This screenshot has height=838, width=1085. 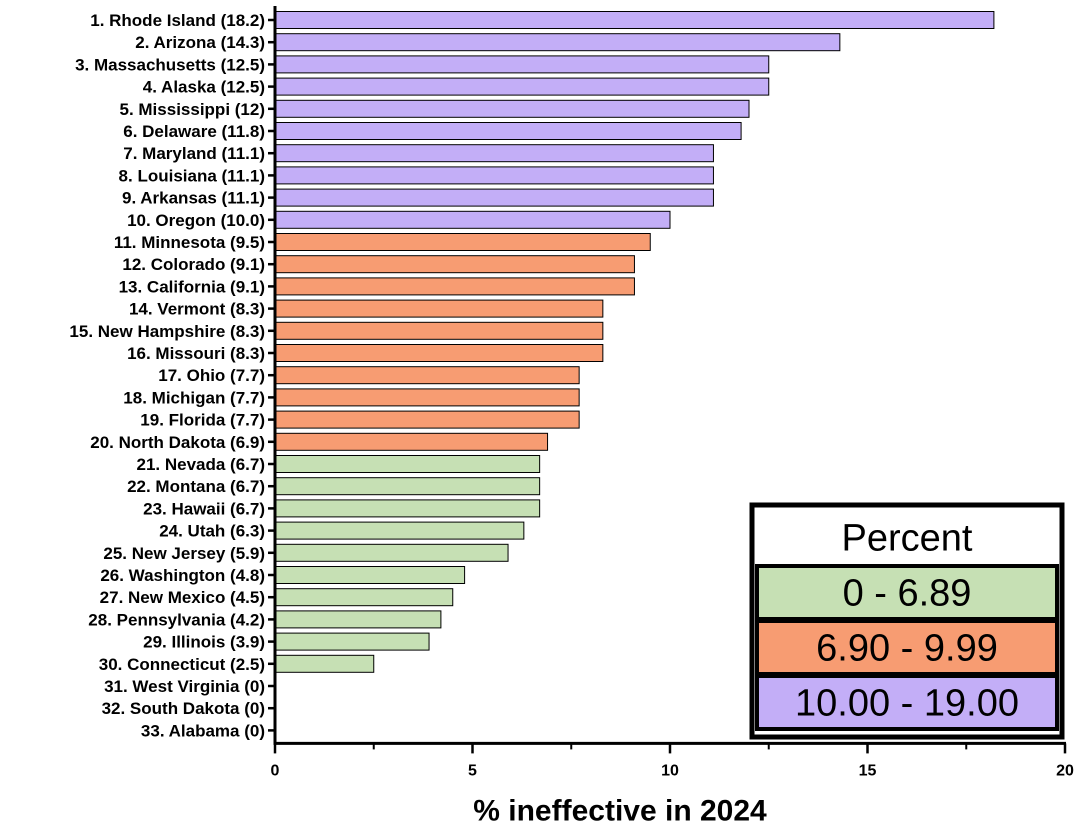 I want to click on category-label: 30. Connecticut (2.5), so click(x=182, y=664).